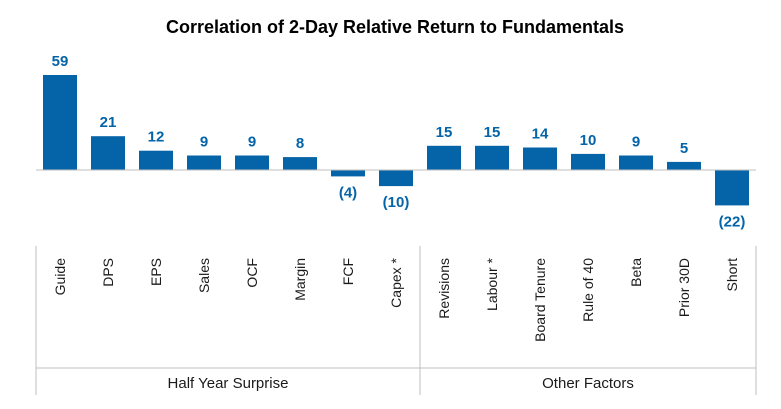 This screenshot has width=781, height=409. Describe the element at coordinates (401, 383) in the screenshot. I see `group-labels-layer: Half Year Surprise Other Factors` at that location.